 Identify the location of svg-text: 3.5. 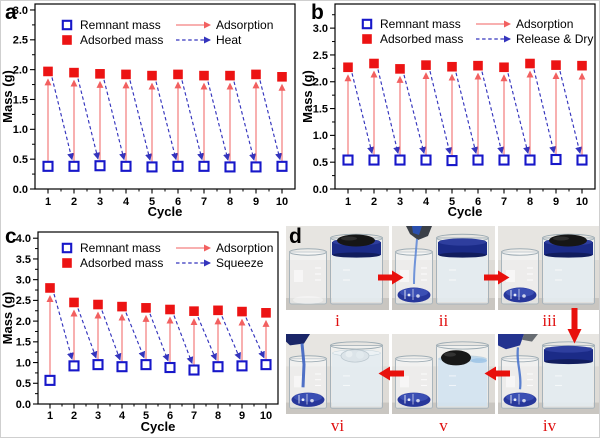
(23, 260).